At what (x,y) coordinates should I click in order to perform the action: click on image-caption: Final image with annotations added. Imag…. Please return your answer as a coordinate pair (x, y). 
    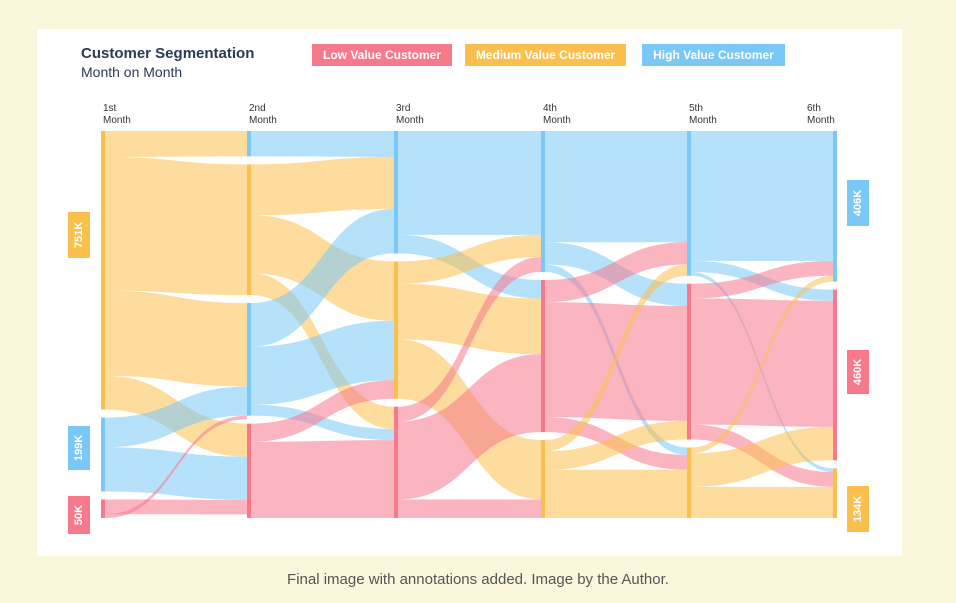
    Looking at the image, I should click on (478, 579).